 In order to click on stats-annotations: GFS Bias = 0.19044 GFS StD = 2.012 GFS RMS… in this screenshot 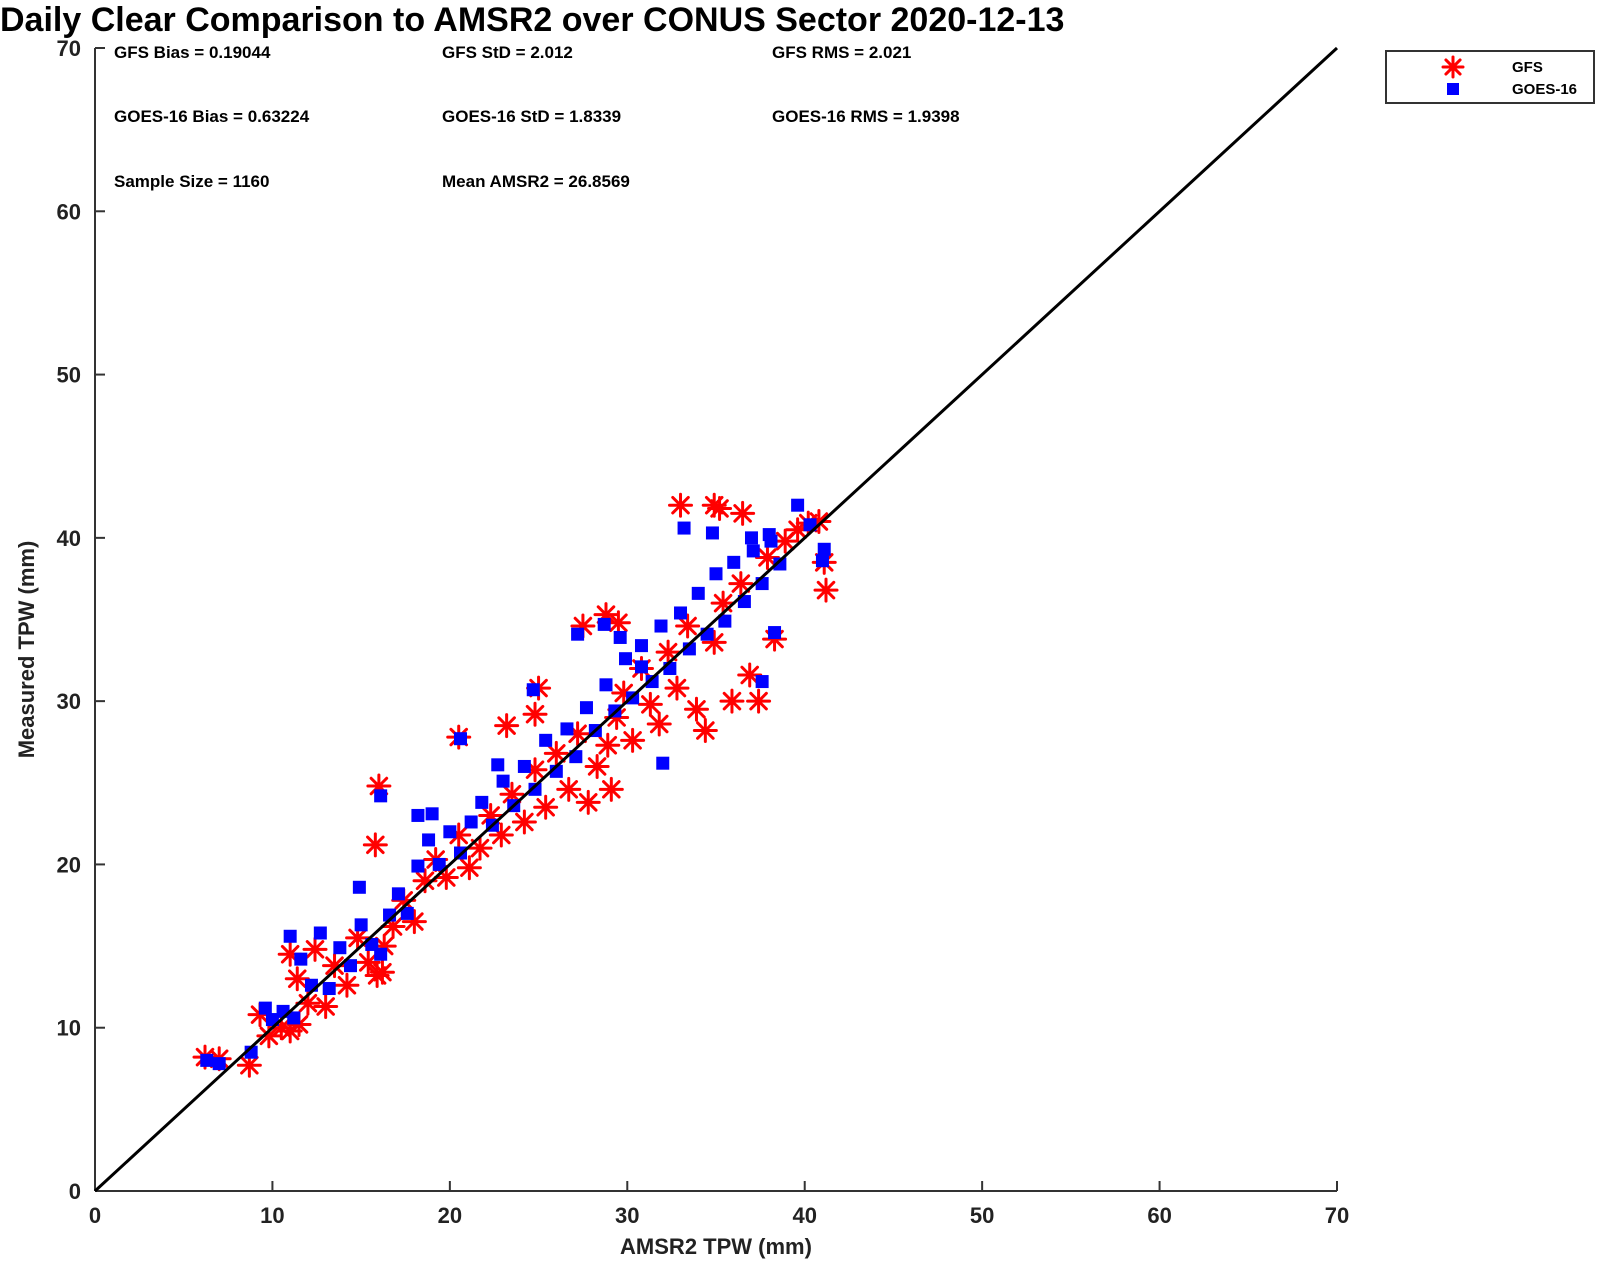, I will do `click(537, 117)`.